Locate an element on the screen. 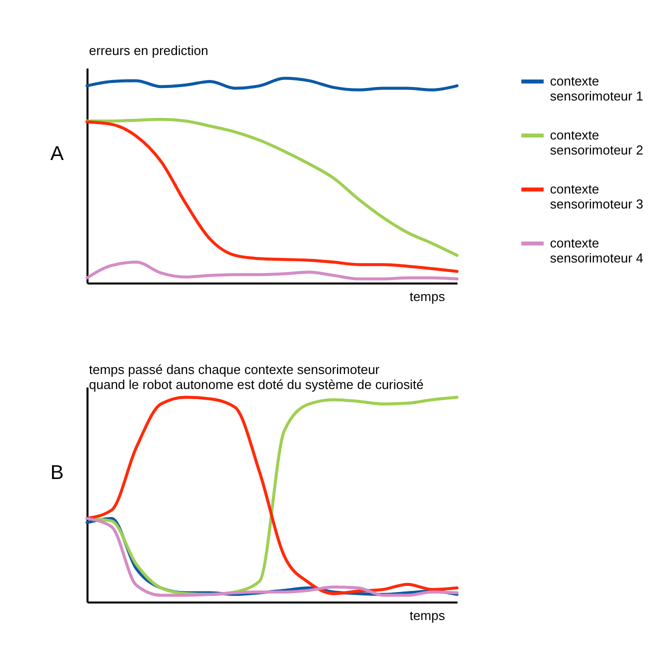 This screenshot has height=648, width=667. legend-label: contexte sensorimoteur 1 is located at coordinates (597, 89).